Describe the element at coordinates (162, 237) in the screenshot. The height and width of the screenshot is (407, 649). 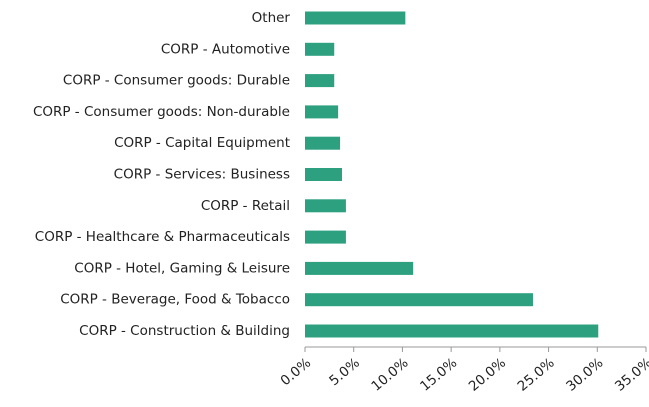
I see `y-tick-label: CORP - Healthcare & Pharmaceuticals` at that location.